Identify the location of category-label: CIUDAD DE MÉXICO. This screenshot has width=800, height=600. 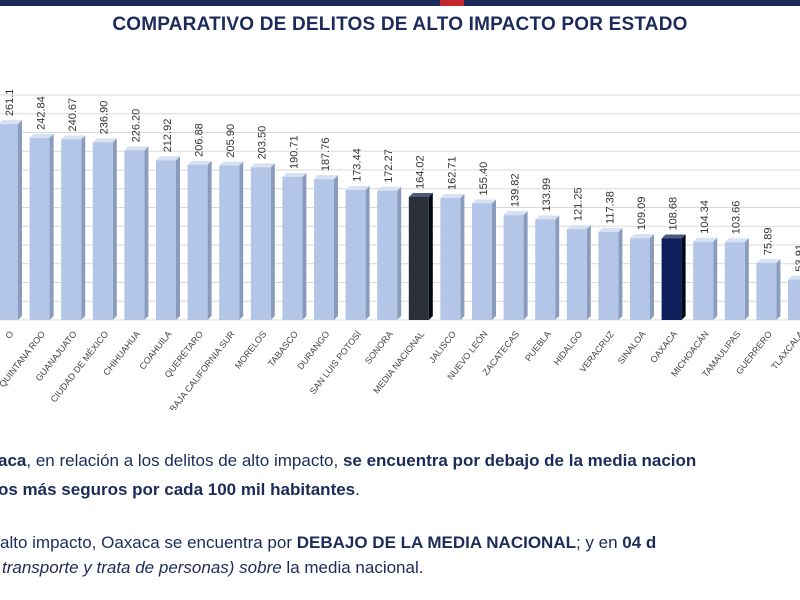
(80, 366).